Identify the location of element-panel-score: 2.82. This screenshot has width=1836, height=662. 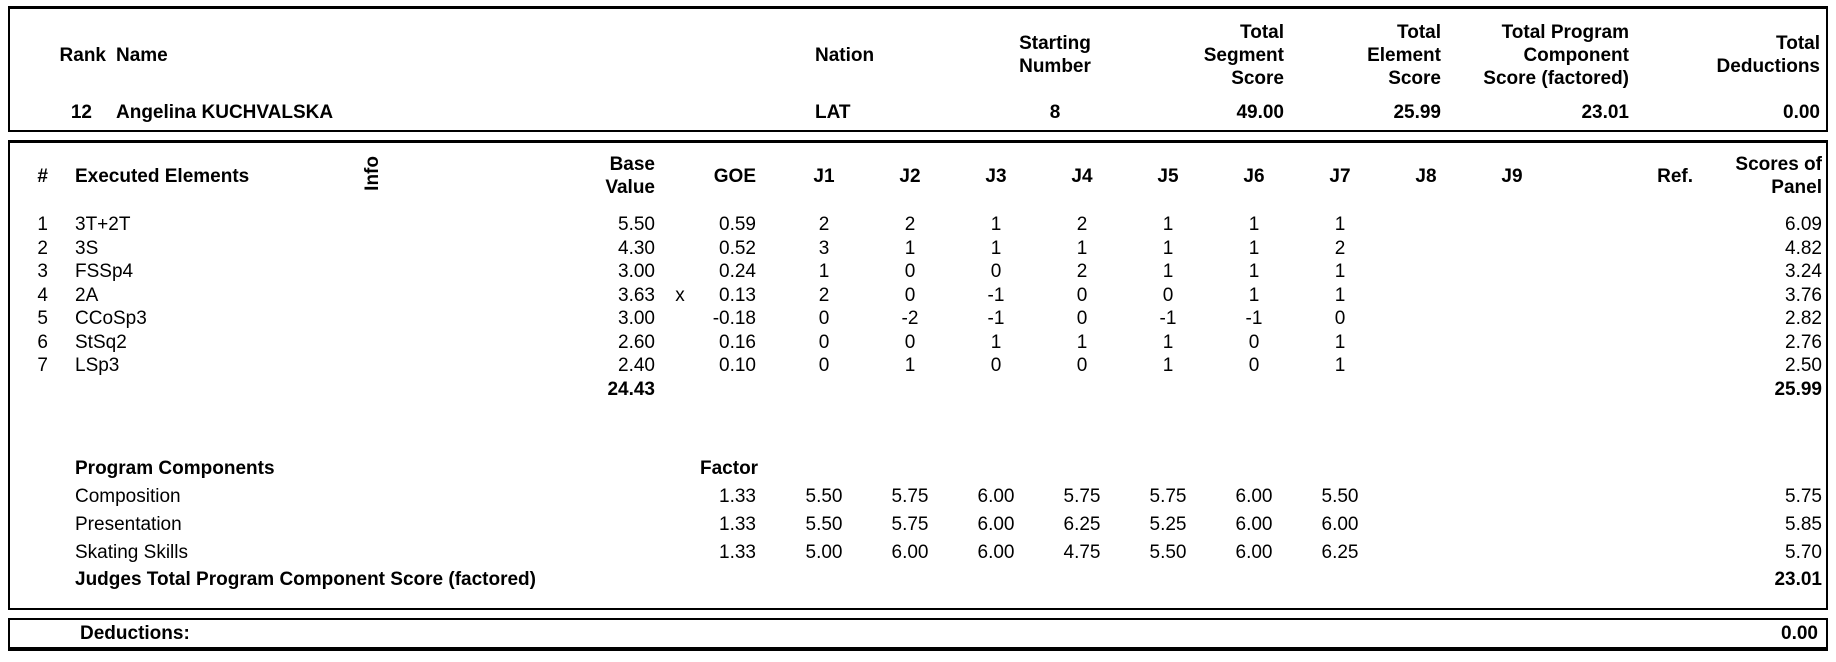
(1803, 318).